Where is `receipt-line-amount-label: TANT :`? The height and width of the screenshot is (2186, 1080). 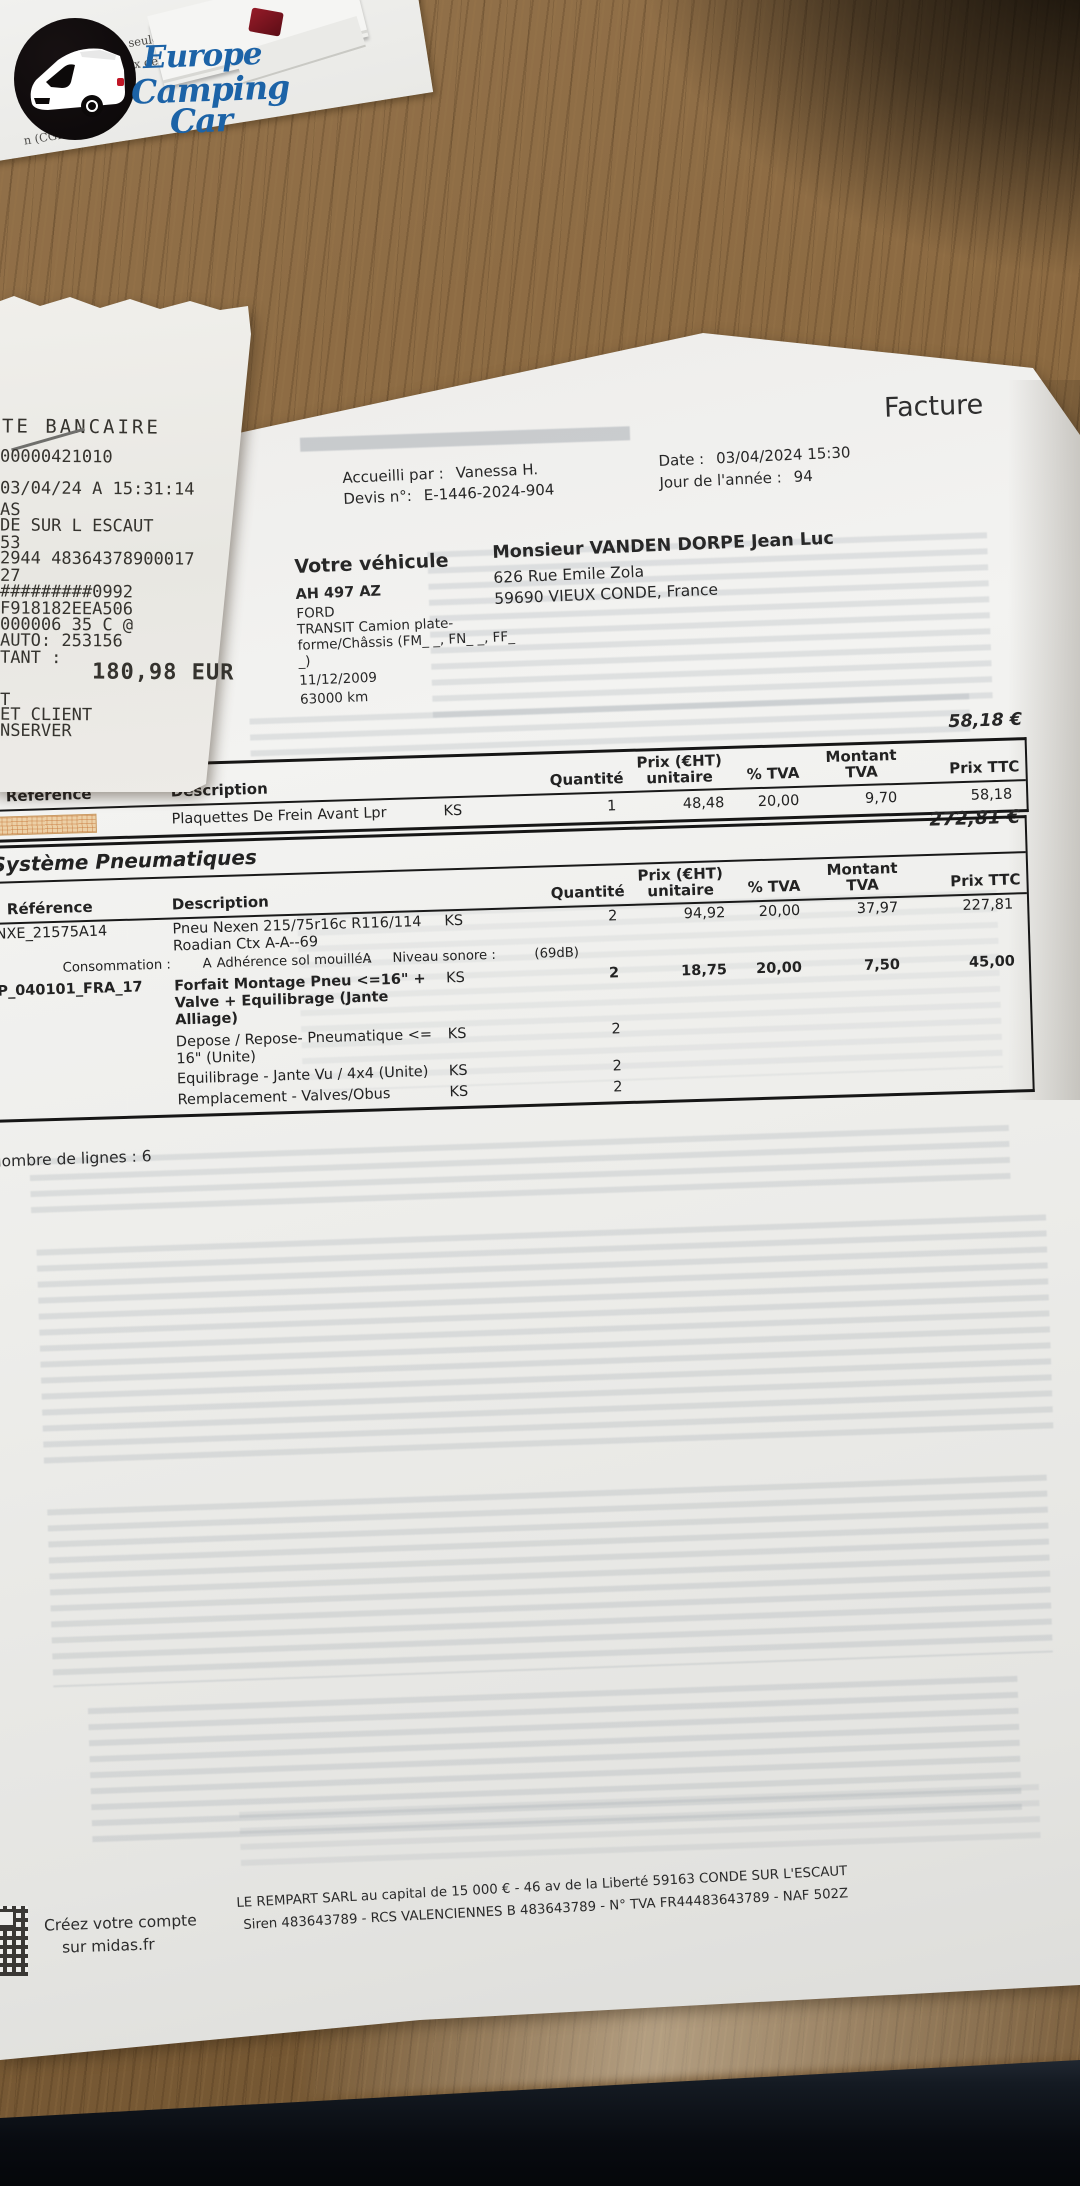 receipt-line-amount-label: TANT : is located at coordinates (31, 658).